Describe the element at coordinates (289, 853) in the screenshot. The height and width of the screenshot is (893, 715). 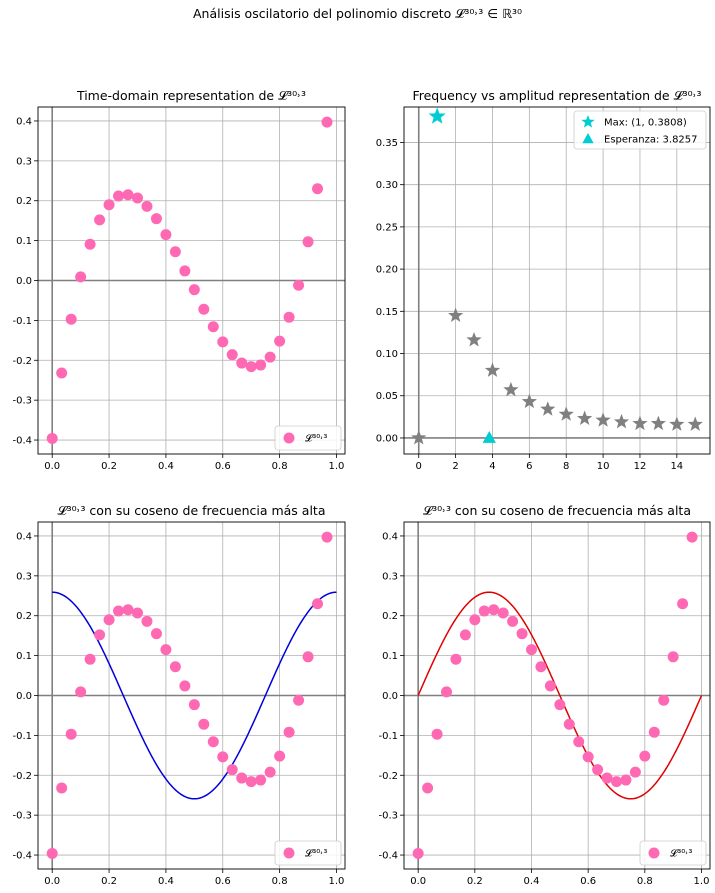
I see `legend-point-icon` at that location.